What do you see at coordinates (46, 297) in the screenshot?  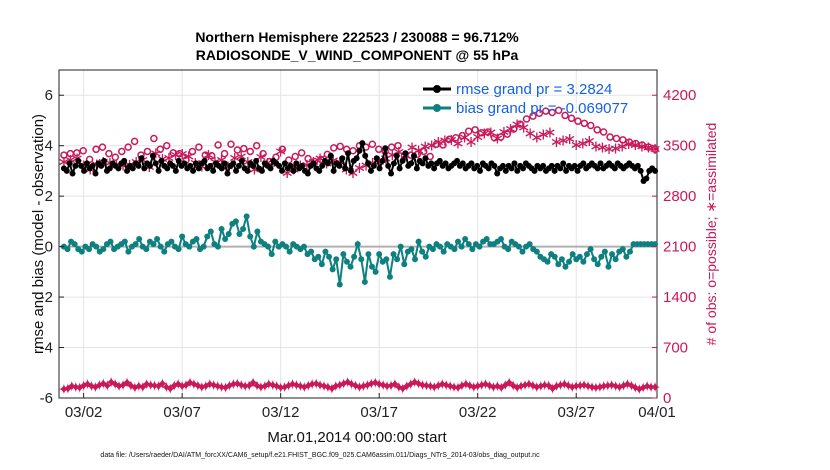 I see `left-tick-label: -2` at bounding box center [46, 297].